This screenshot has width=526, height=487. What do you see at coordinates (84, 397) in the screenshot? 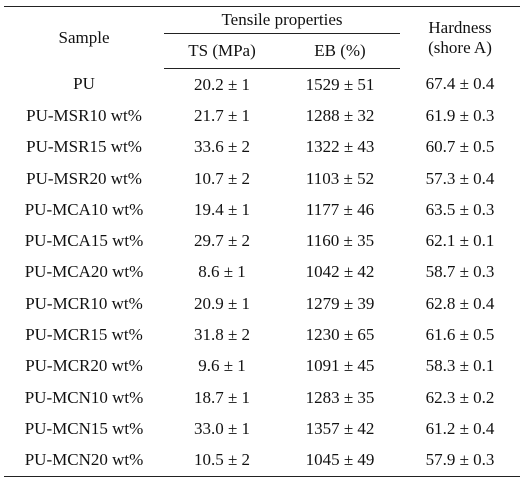
I see `cell-sample: PU-MCN10 wt%` at bounding box center [84, 397].